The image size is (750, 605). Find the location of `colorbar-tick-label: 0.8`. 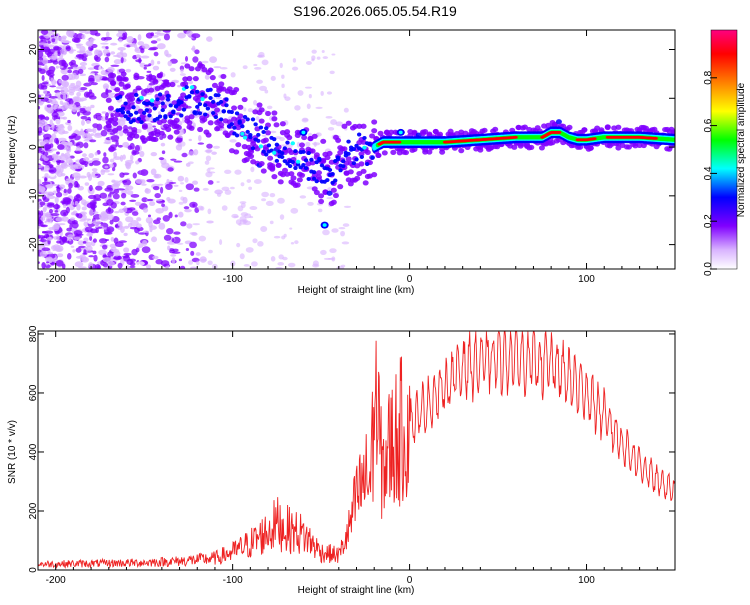

colorbar-tick-label: 0.8 is located at coordinates (708, 77).